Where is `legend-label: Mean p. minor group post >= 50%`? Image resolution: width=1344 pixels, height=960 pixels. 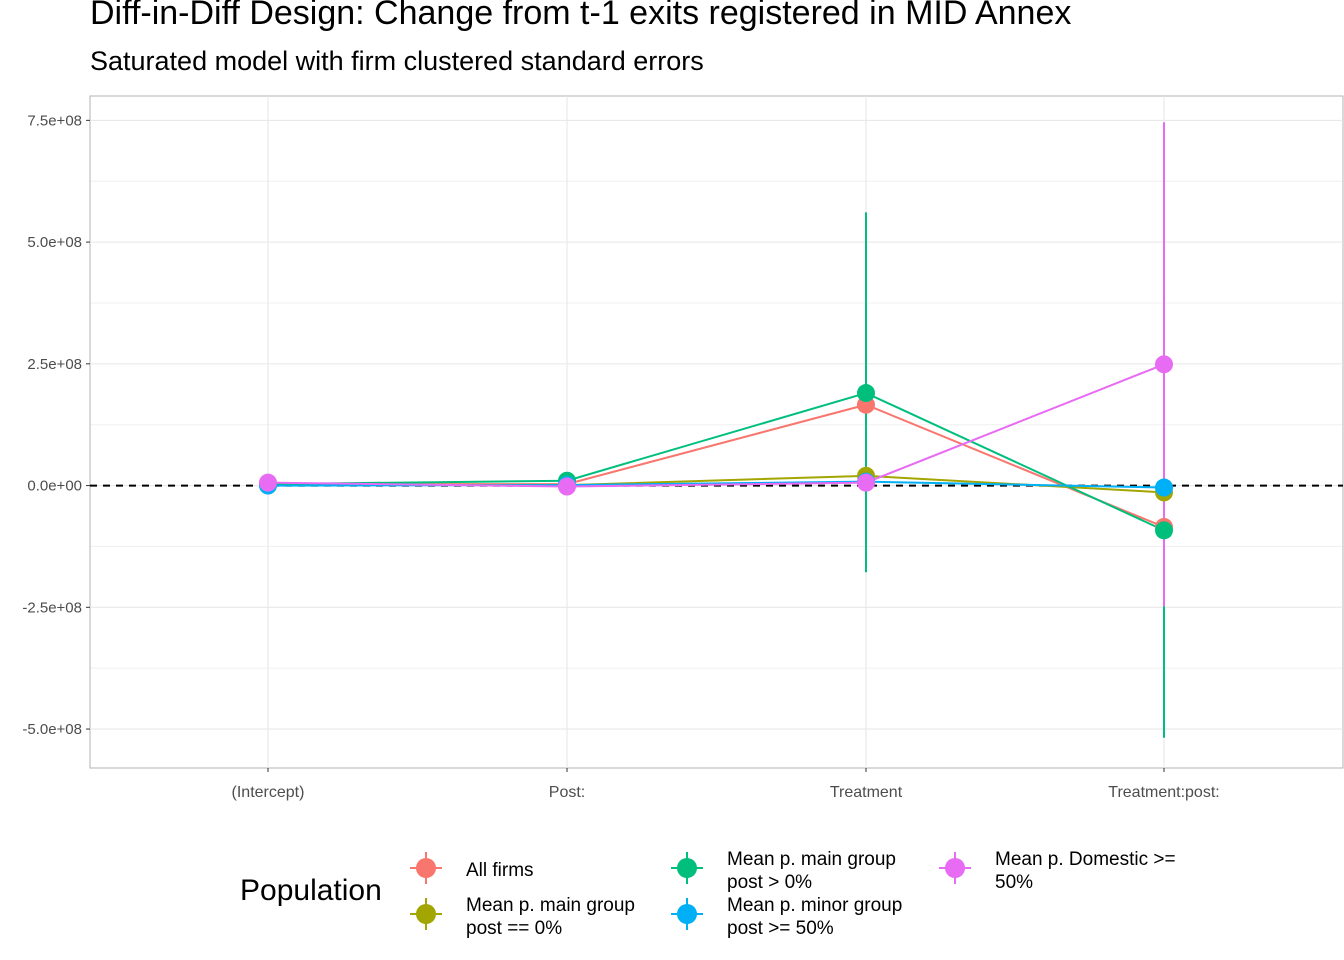
legend-label: Mean p. minor group post >= 50% is located at coordinates (815, 917).